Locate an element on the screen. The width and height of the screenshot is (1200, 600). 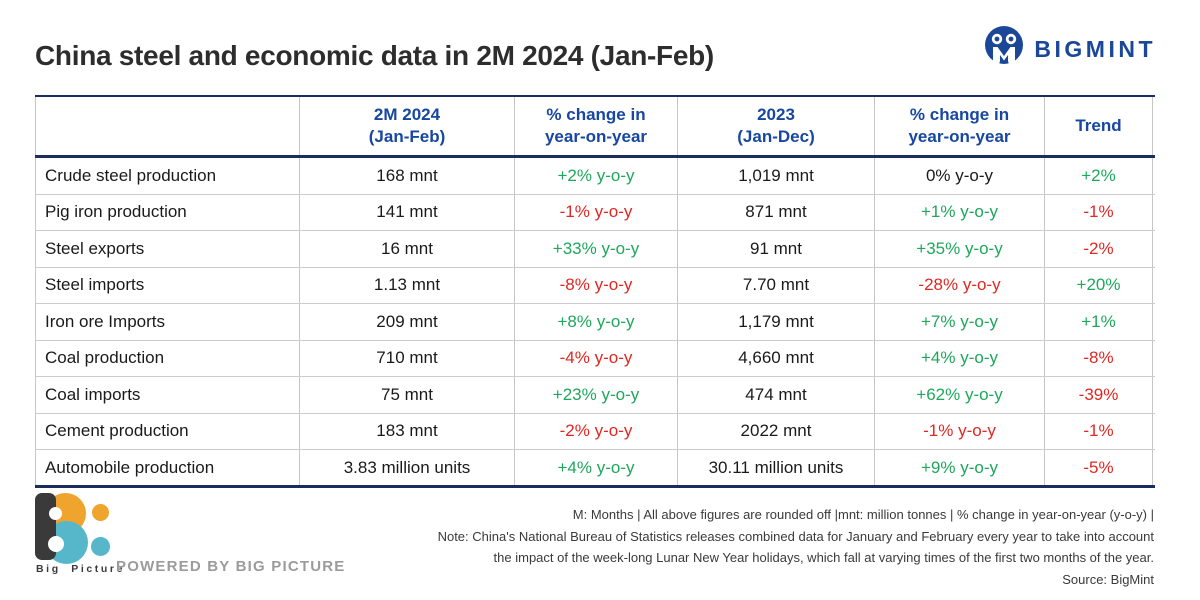
value-2023: 1,019 mnt is located at coordinates (776, 176).